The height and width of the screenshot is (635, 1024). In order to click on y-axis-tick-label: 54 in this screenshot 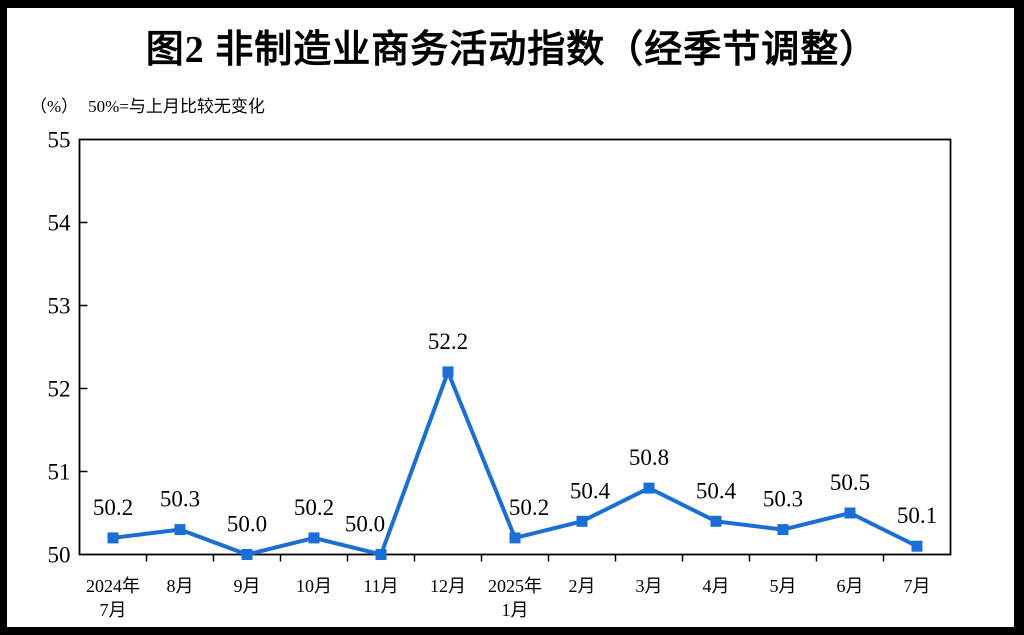, I will do `click(60, 223)`.